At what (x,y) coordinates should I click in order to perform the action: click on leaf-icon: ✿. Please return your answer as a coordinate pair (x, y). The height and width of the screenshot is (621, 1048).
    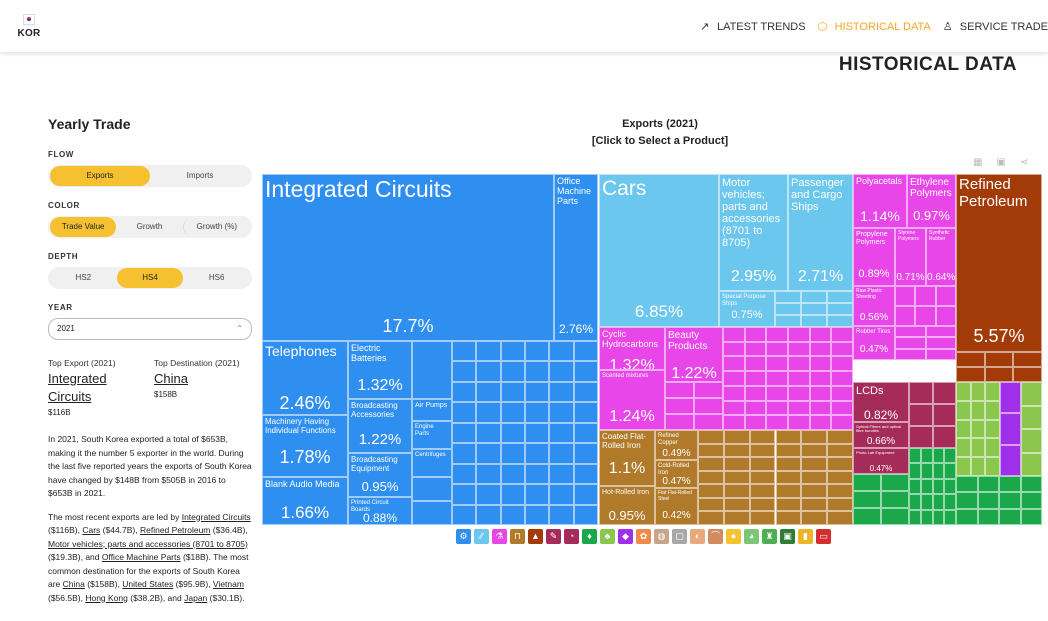
    Looking at the image, I should click on (643, 536).